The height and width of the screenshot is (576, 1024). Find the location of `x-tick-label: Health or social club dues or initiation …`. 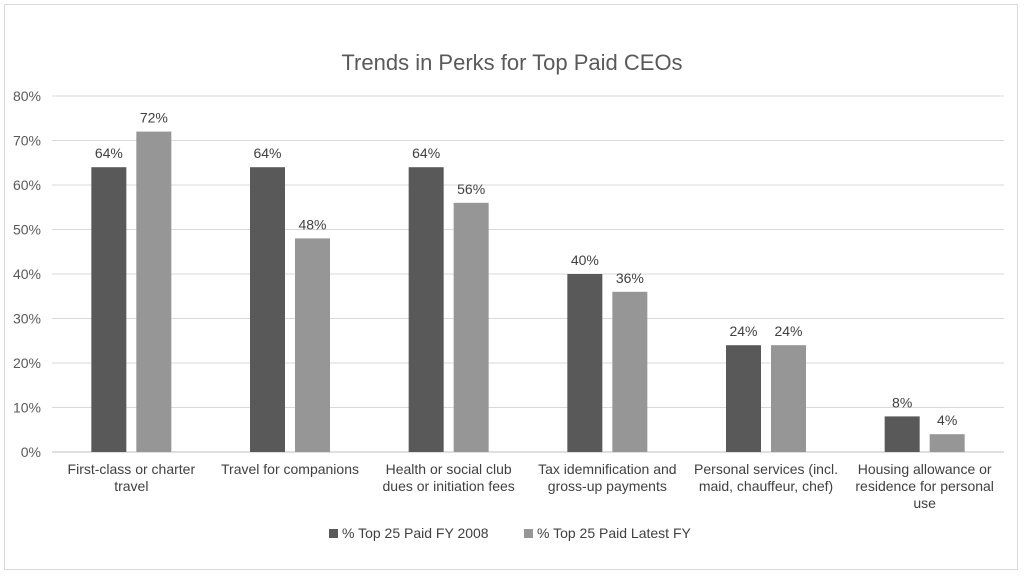

x-tick-label: Health or social club dues or initiation … is located at coordinates (449, 477).